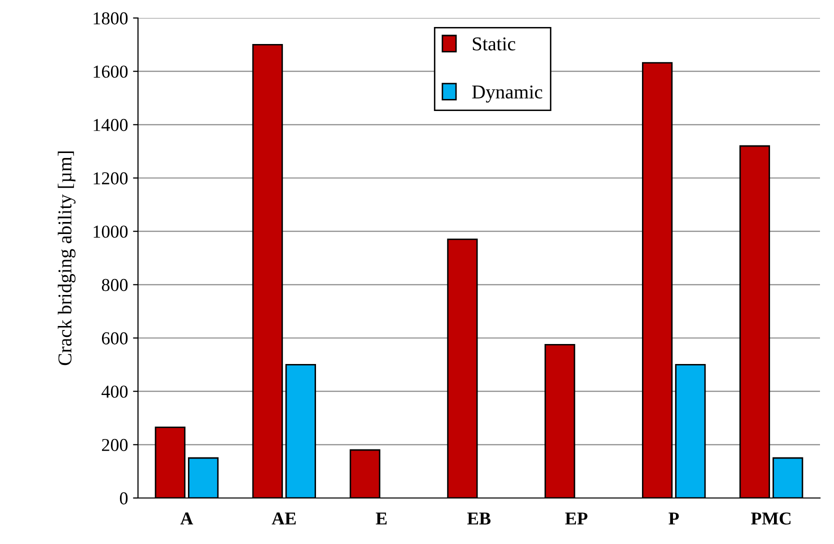  I want to click on x-tick-label: A, so click(187, 518).